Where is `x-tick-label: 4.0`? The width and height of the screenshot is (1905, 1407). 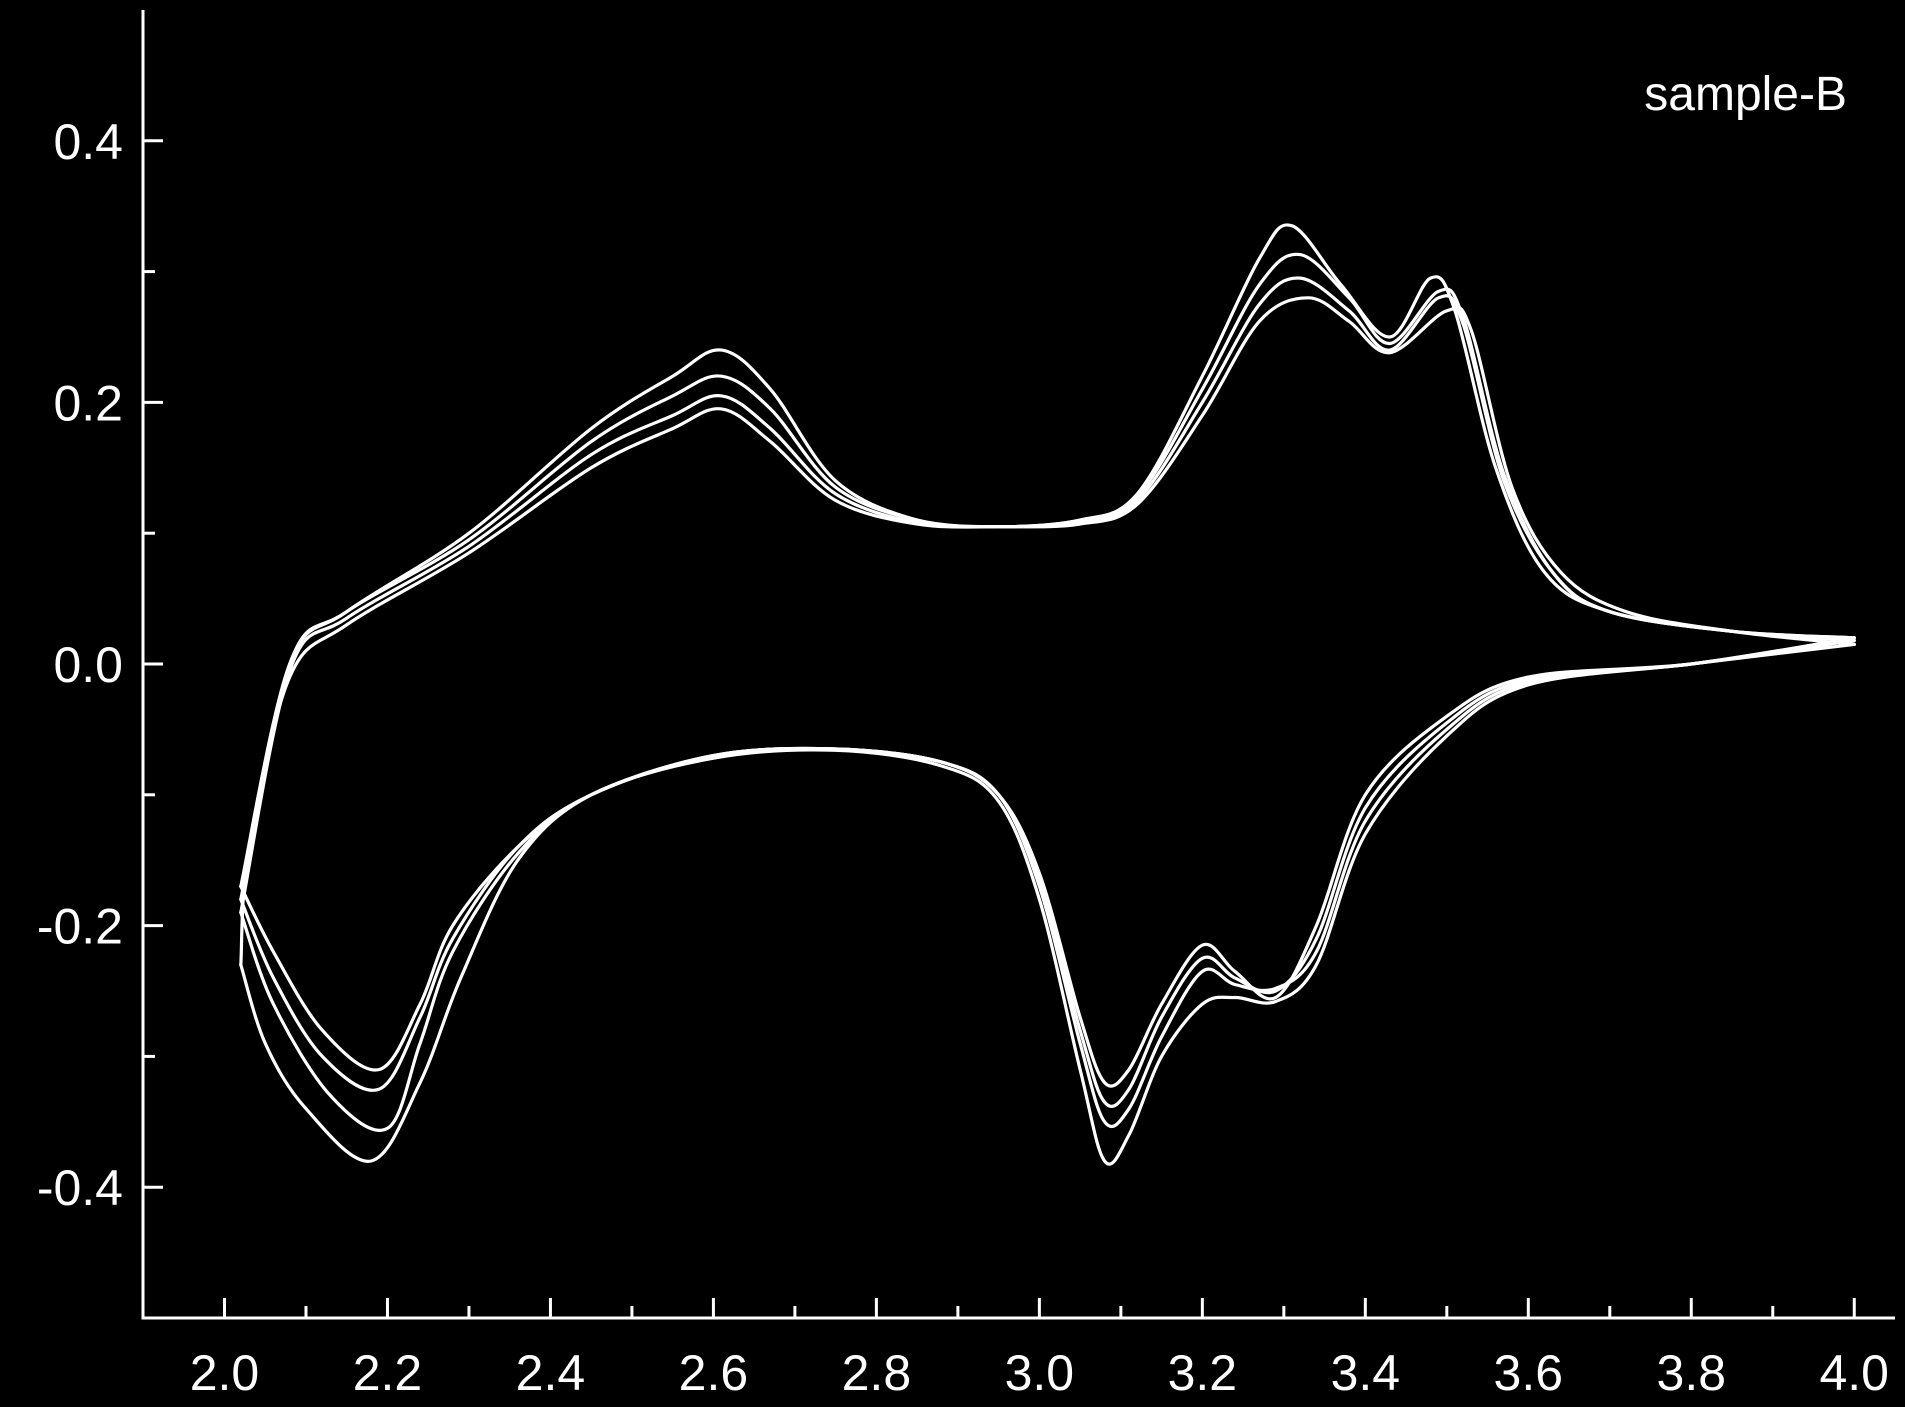 x-tick-label: 4.0 is located at coordinates (1854, 1373).